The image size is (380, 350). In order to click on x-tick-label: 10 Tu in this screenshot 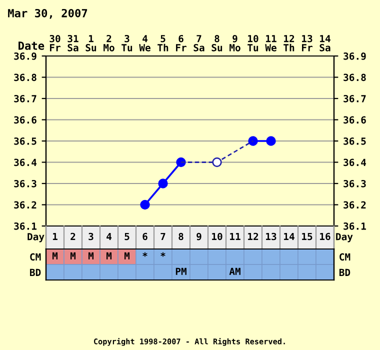, I will do `click(253, 43)`.